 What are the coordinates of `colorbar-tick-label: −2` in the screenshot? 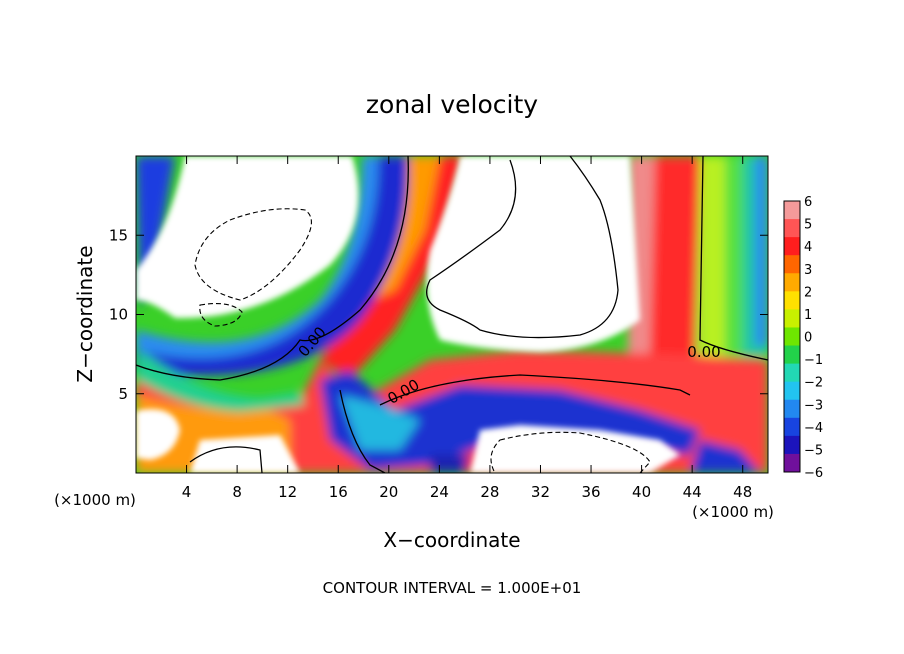 It's located at (813, 383).